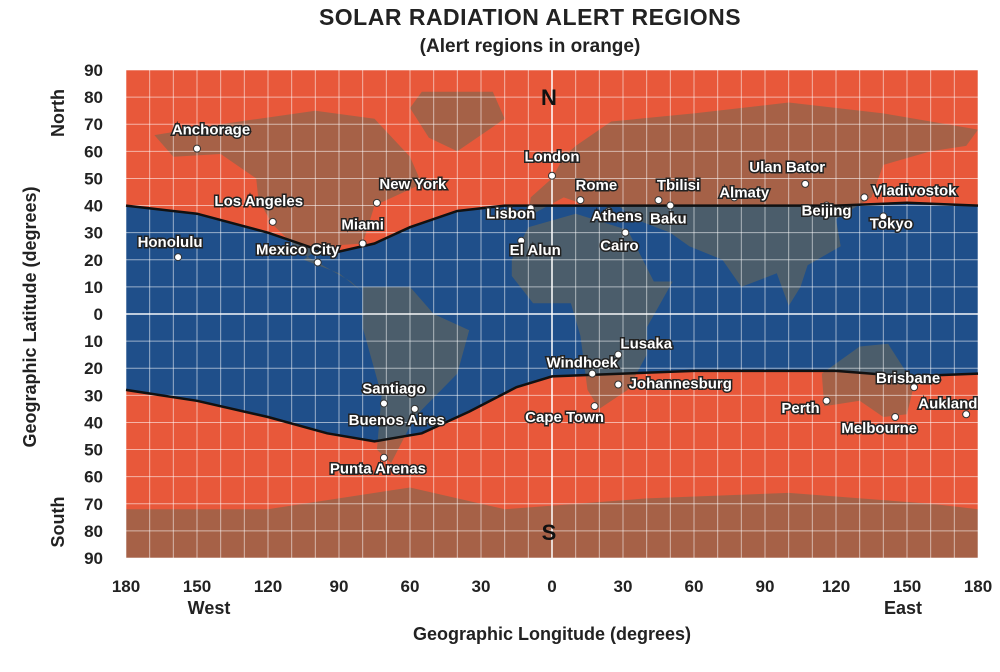  What do you see at coordinates (879, 428) in the screenshot?
I see `city-label: Melbourne` at bounding box center [879, 428].